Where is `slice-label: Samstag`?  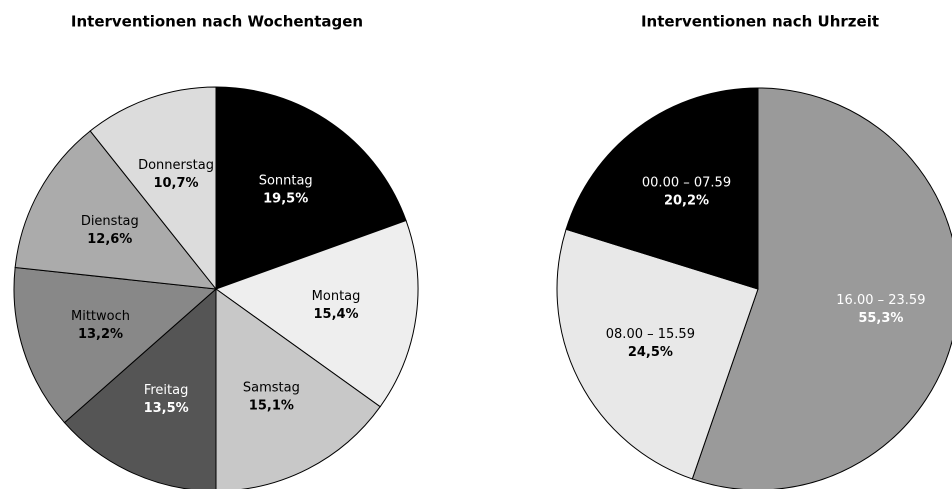
slice-label: Samstag is located at coordinates (271, 387).